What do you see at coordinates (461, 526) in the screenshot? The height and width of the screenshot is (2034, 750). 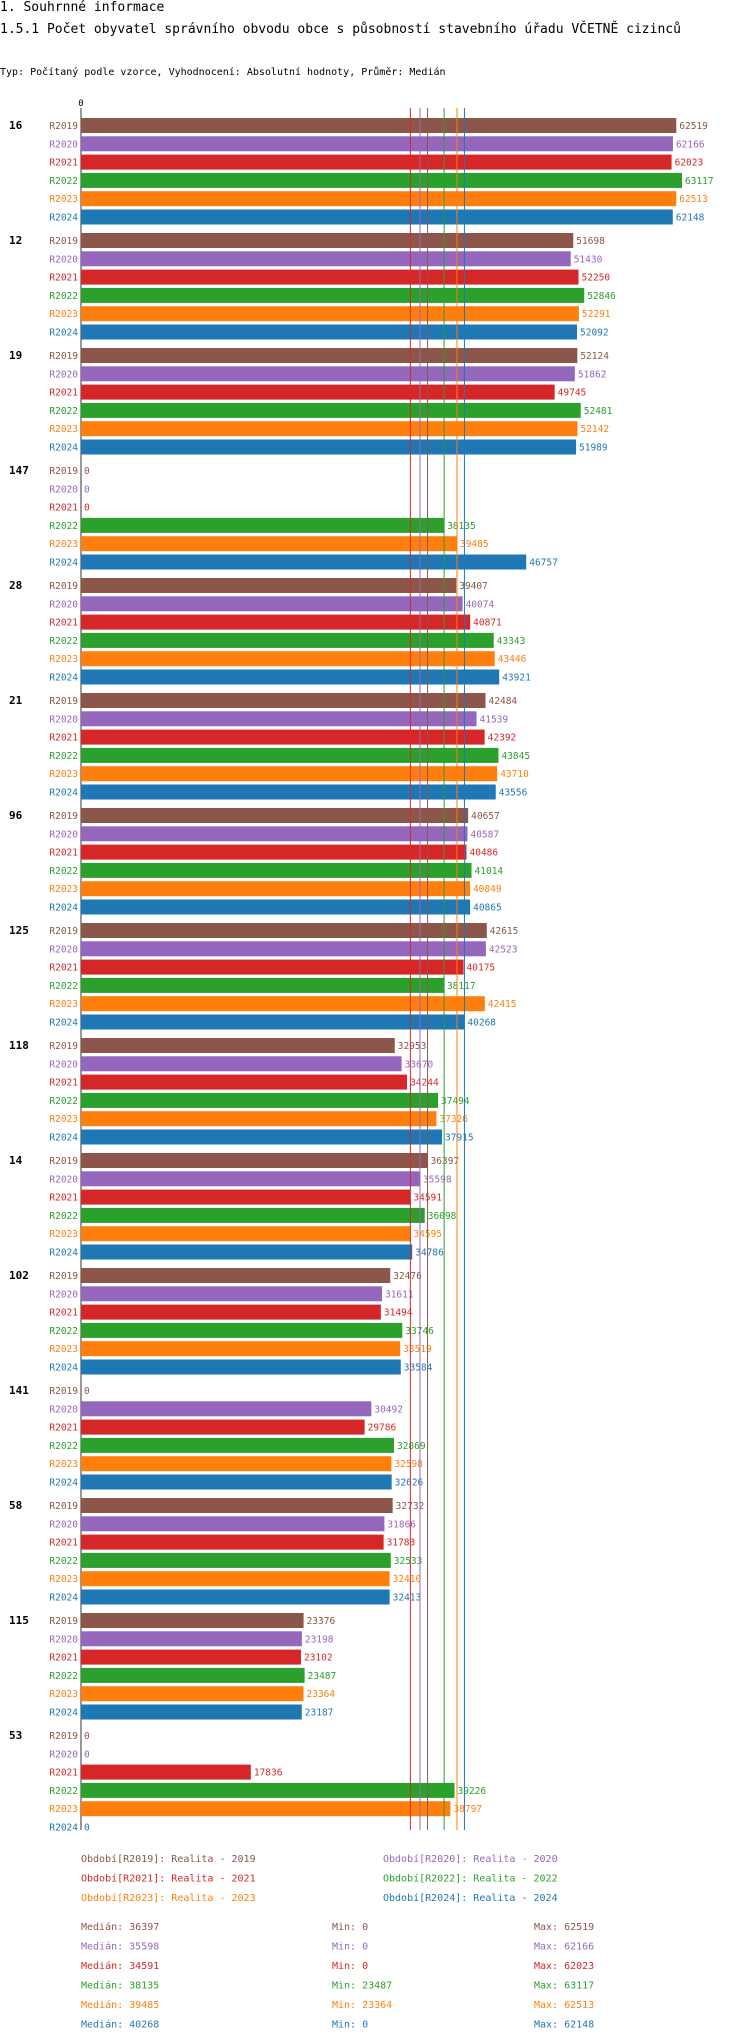 I see `bar-value-label: 38135` at bounding box center [461, 526].